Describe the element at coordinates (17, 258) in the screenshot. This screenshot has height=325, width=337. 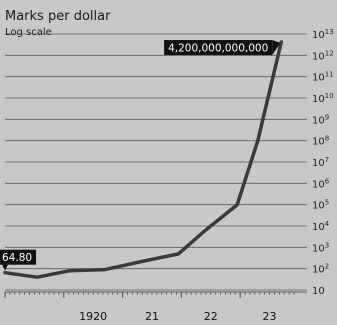
I see `callout-text: 64.80` at that location.